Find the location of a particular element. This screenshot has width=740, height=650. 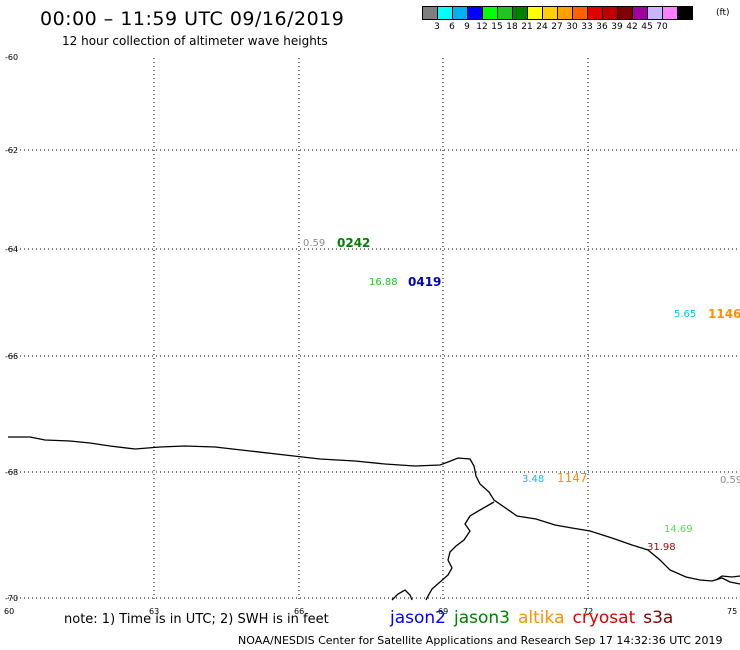

legend-tick-label: 39 is located at coordinates (617, 27).